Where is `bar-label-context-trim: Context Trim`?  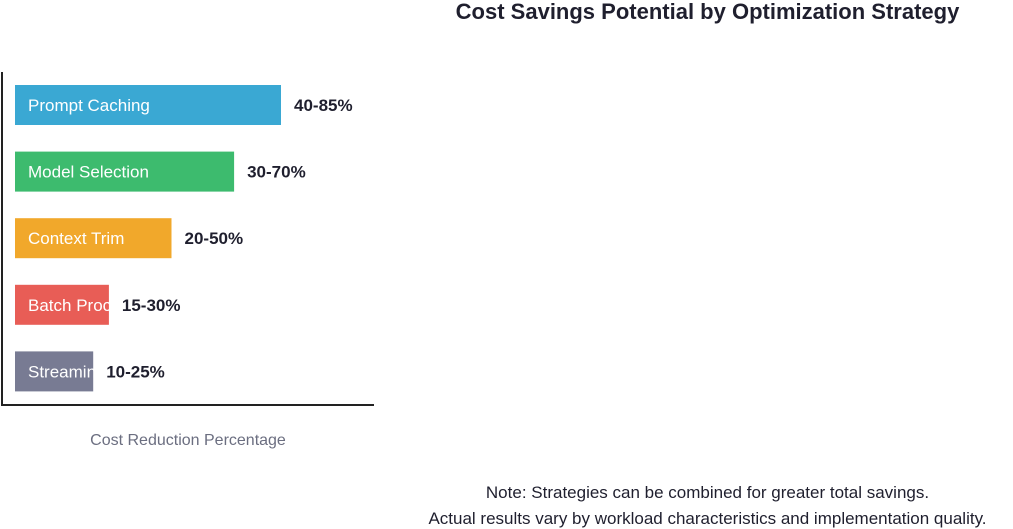 bar-label-context-trim: Context Trim is located at coordinates (76, 238).